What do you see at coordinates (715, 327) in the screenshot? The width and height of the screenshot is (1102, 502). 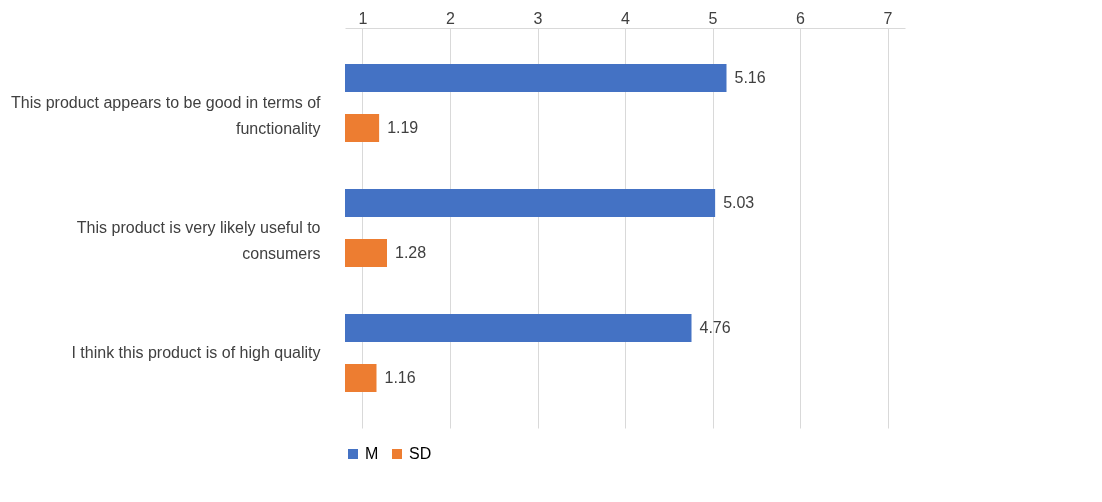 I see `data-label: 4.76` at bounding box center [715, 327].